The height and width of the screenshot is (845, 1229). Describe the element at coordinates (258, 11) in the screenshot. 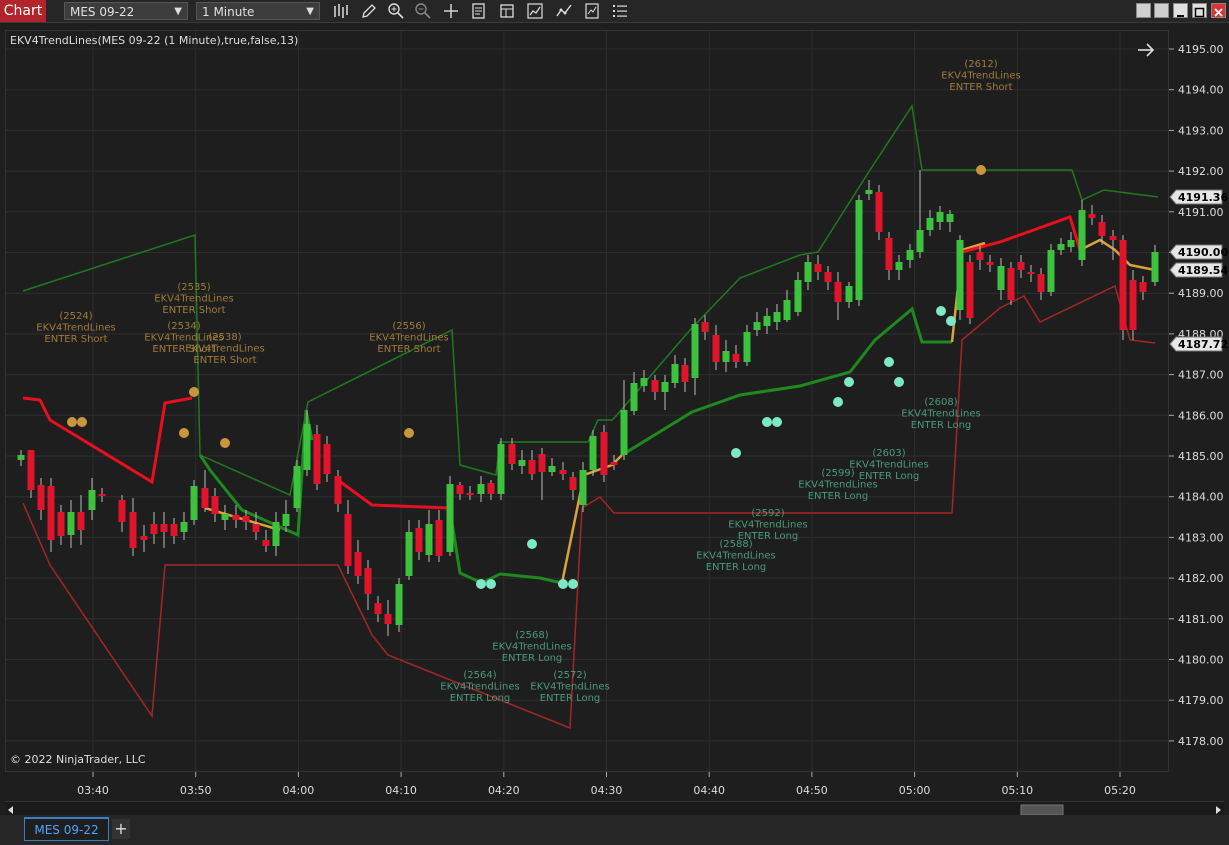

I see `interval-selector: 1 Minute ▼` at that location.